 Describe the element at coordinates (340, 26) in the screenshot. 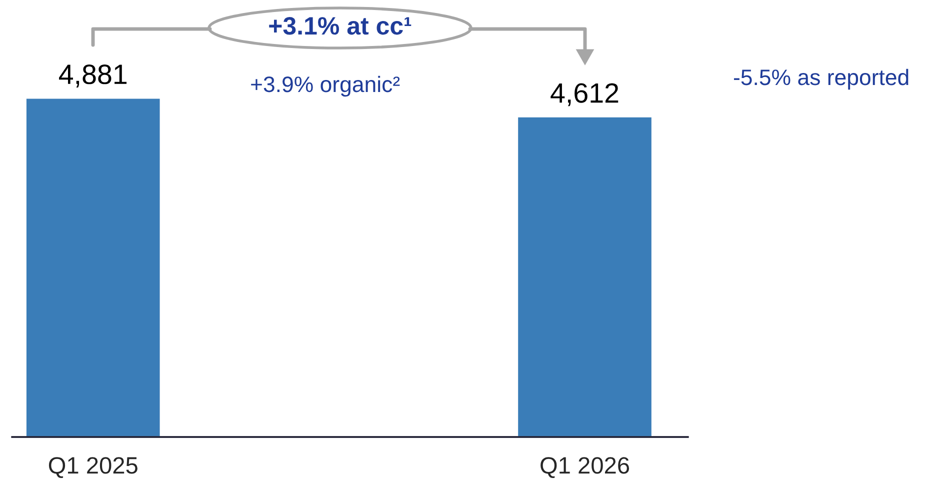

I see `text: +3.1% at cc¹` at that location.